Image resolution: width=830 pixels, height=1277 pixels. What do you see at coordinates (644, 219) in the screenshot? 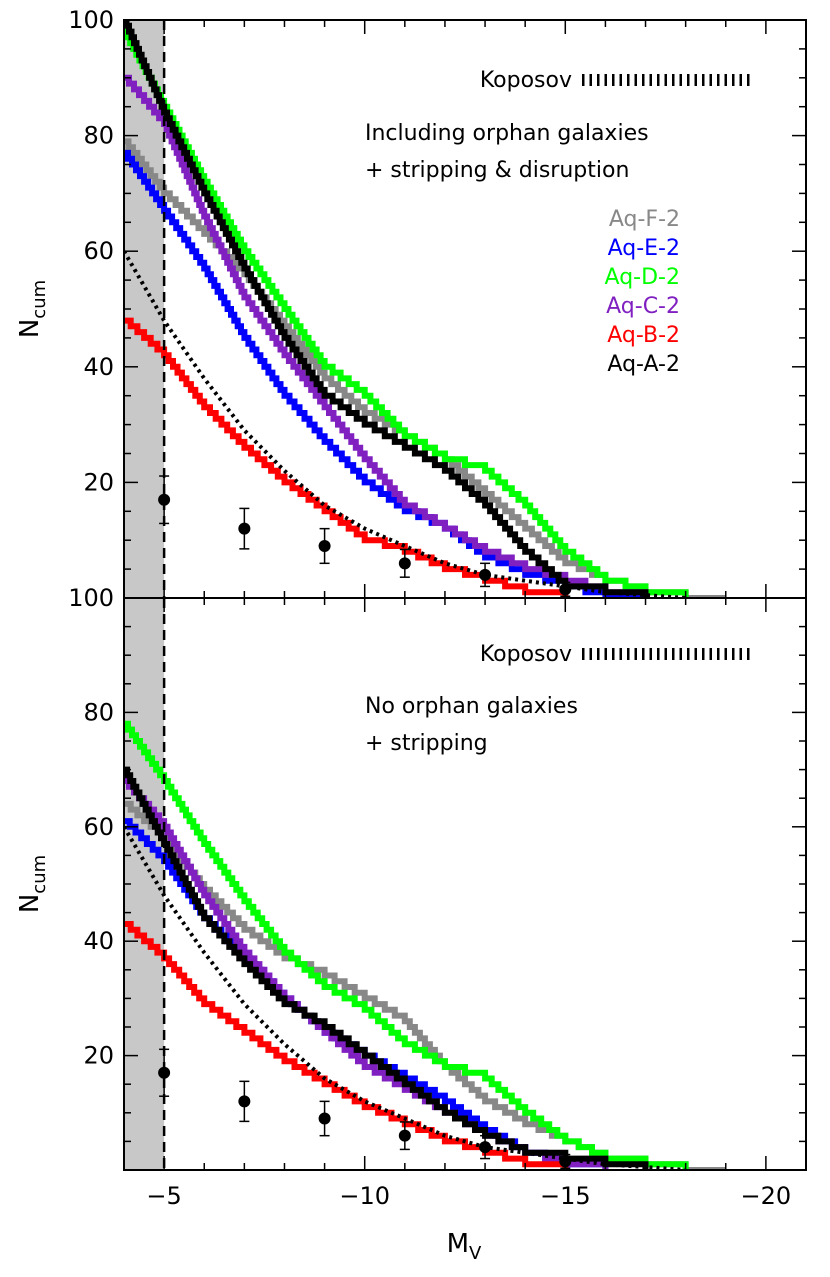
I see `legend-entry-aq-f-2: Aq-F-2` at bounding box center [644, 219].